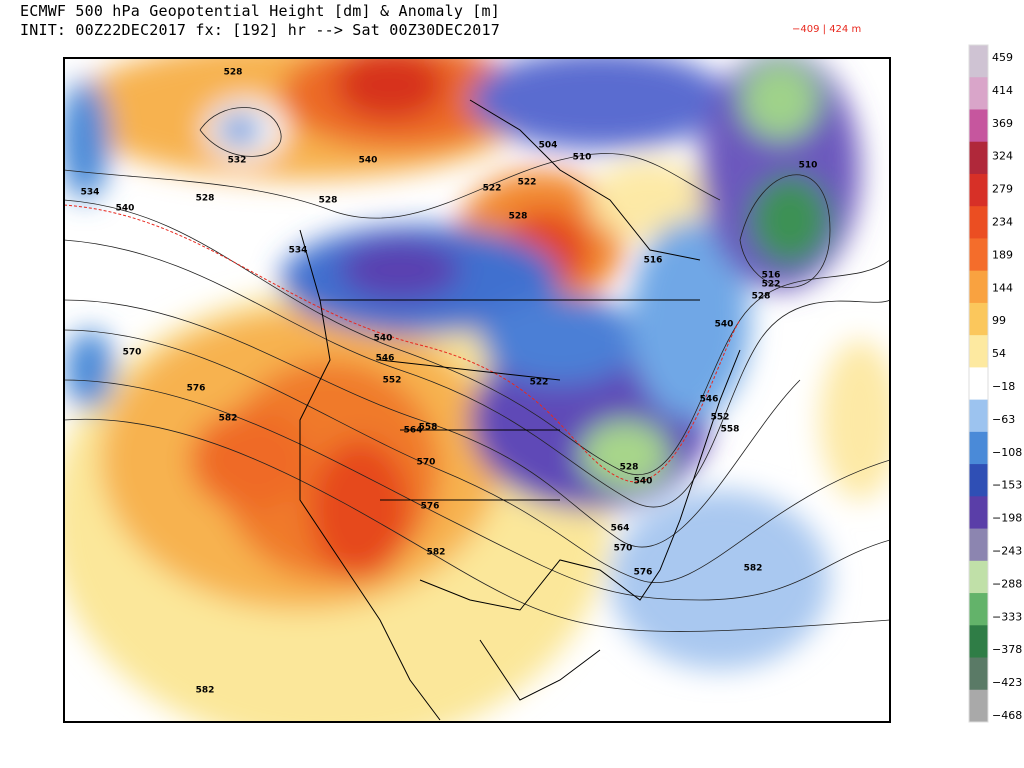 The width and height of the screenshot is (1024, 768). Describe the element at coordinates (1007, 551) in the screenshot. I see `colorbar-label: −243` at that location.